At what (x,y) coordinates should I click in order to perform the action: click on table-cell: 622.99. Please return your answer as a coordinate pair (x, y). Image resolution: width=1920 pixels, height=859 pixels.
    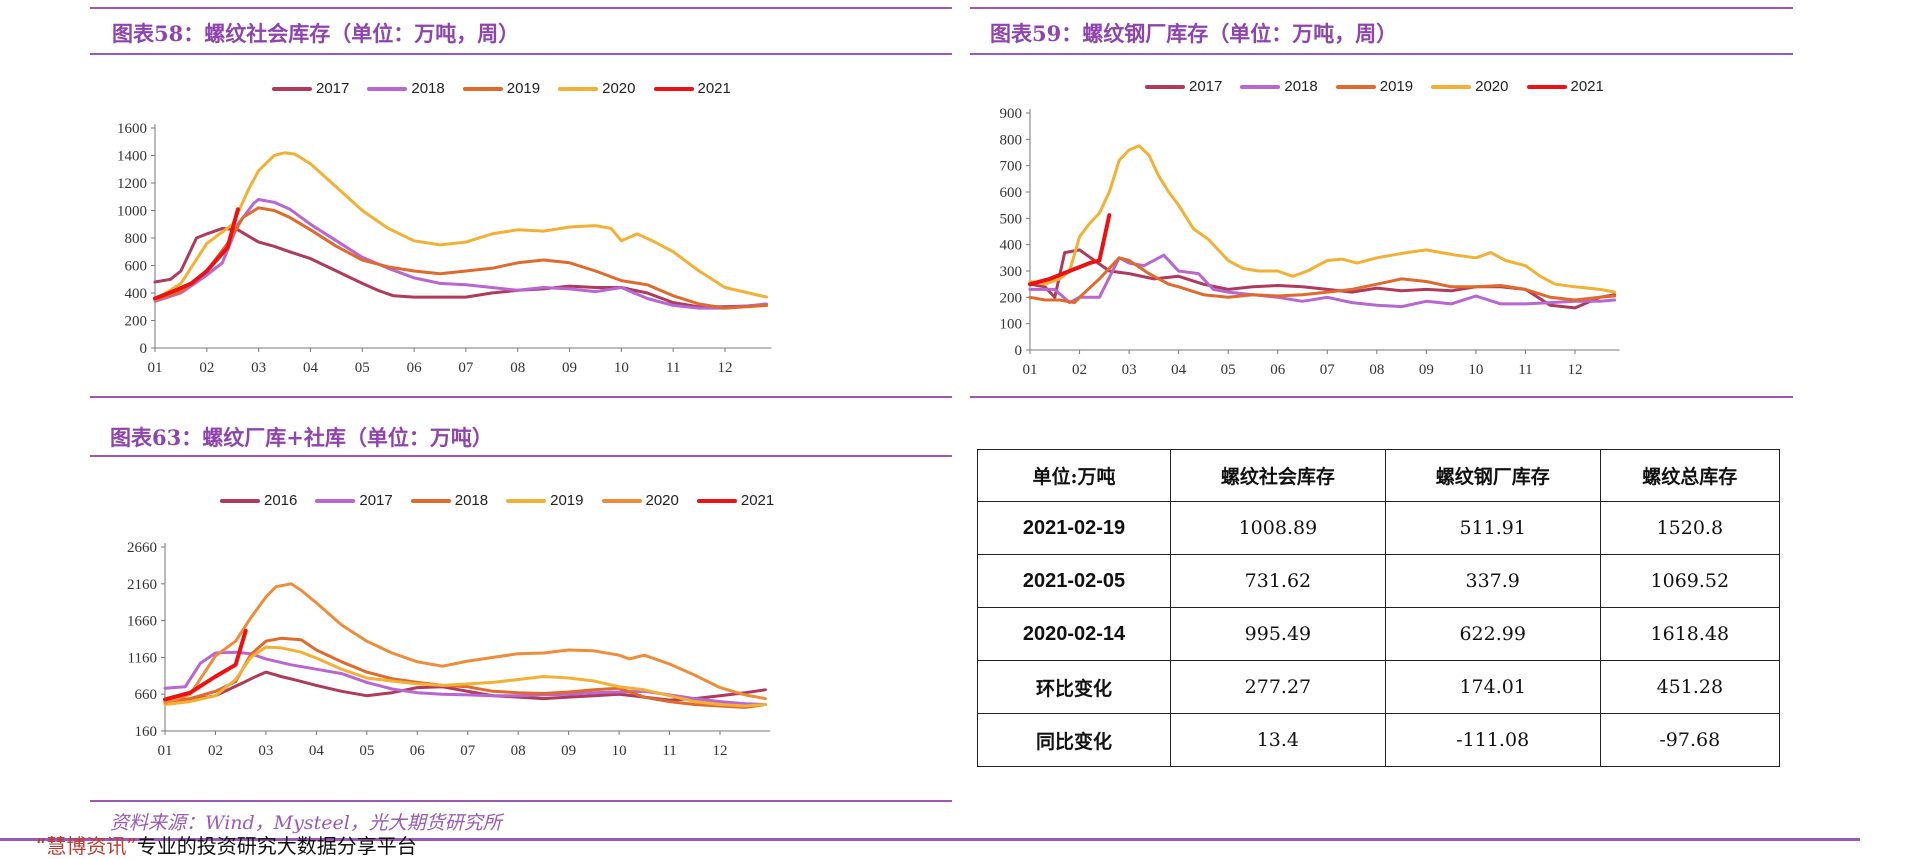
    Looking at the image, I should click on (1492, 634).